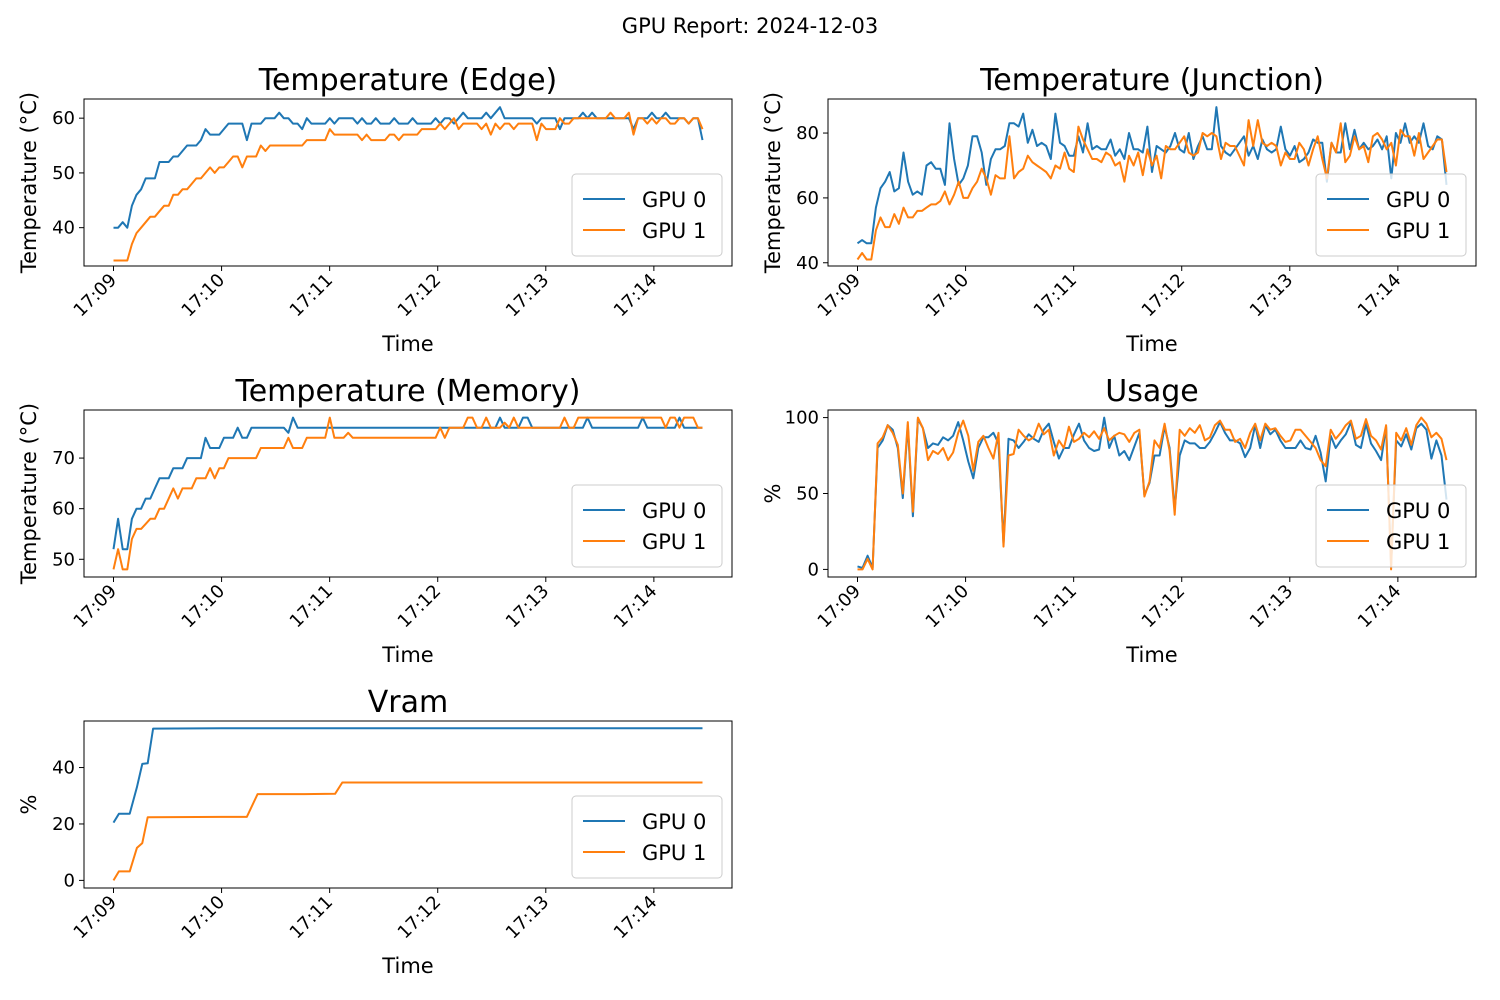 The image size is (1500, 1000). What do you see at coordinates (1151, 391) in the screenshot?
I see `chart-title: Usage` at bounding box center [1151, 391].